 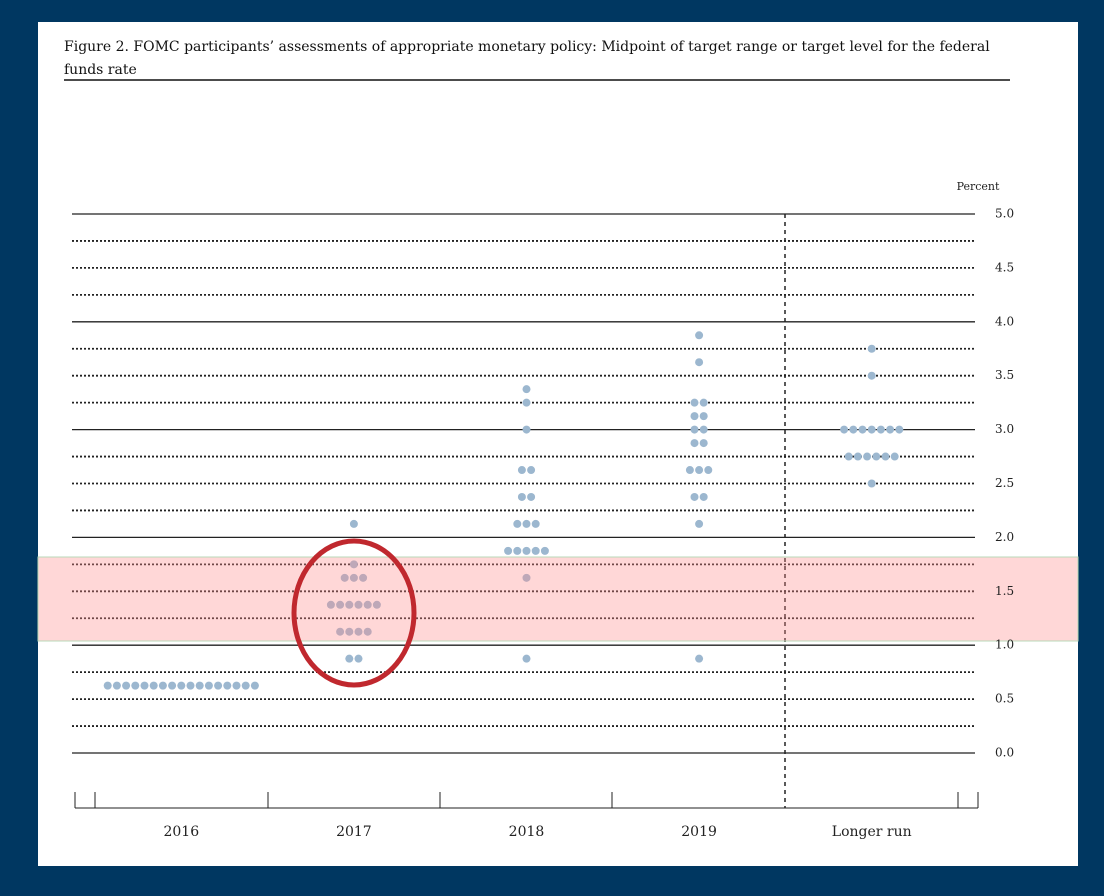 I want to click on y-tick-label: 2.5, so click(x=1004, y=483).